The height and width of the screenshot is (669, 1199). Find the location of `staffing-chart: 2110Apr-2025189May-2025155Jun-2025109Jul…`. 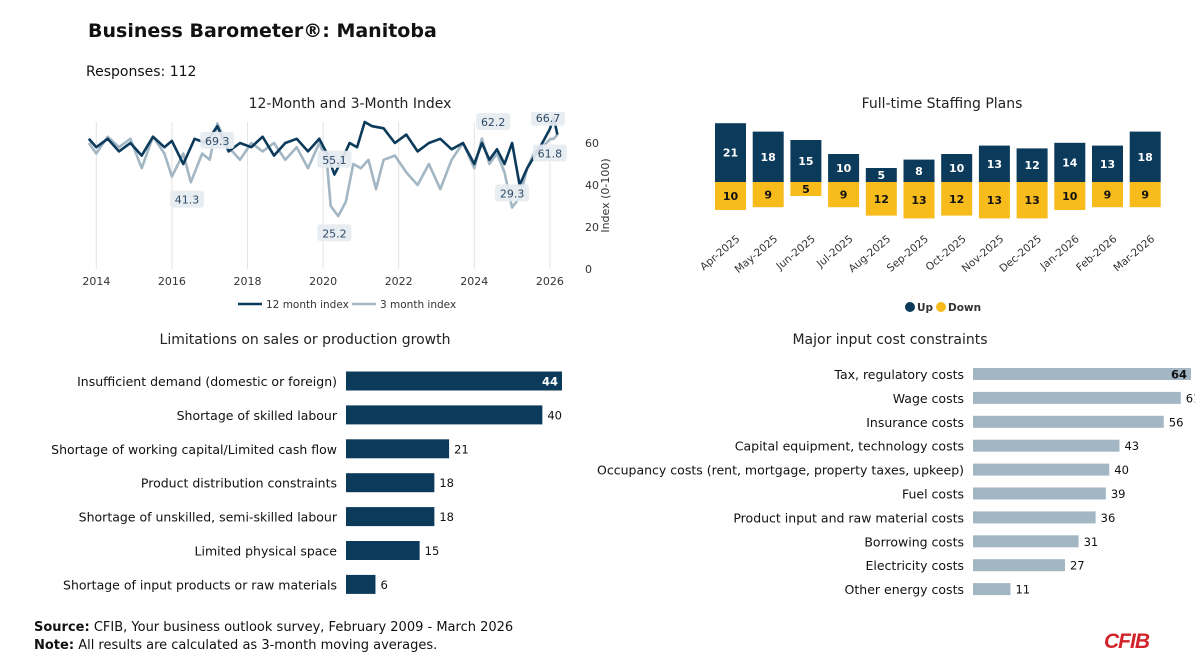

staffing-chart: 2110Apr-2025189May-2025155Jun-2025109Jul… is located at coordinates (930, 218).